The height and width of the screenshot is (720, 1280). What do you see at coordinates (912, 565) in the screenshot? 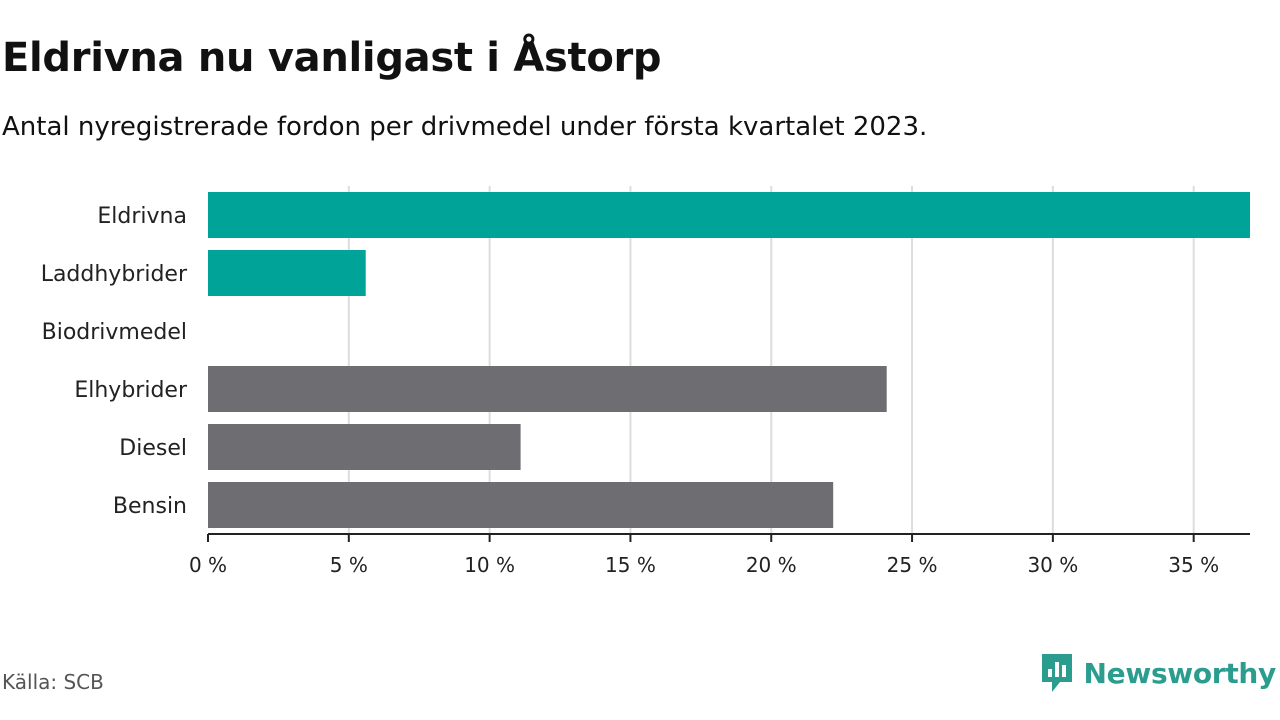
I see `x-tick-label: 25 %` at bounding box center [912, 565].